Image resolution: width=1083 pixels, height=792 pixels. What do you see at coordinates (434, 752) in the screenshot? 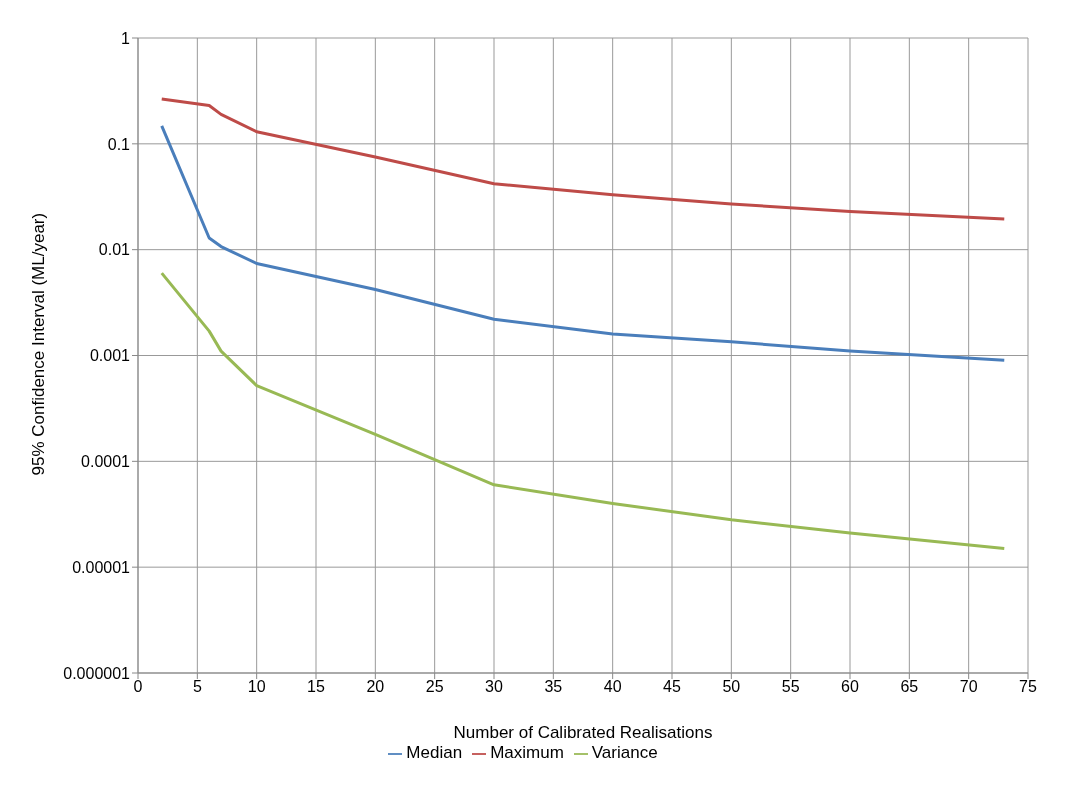
I see `legend-label: Median` at bounding box center [434, 752].